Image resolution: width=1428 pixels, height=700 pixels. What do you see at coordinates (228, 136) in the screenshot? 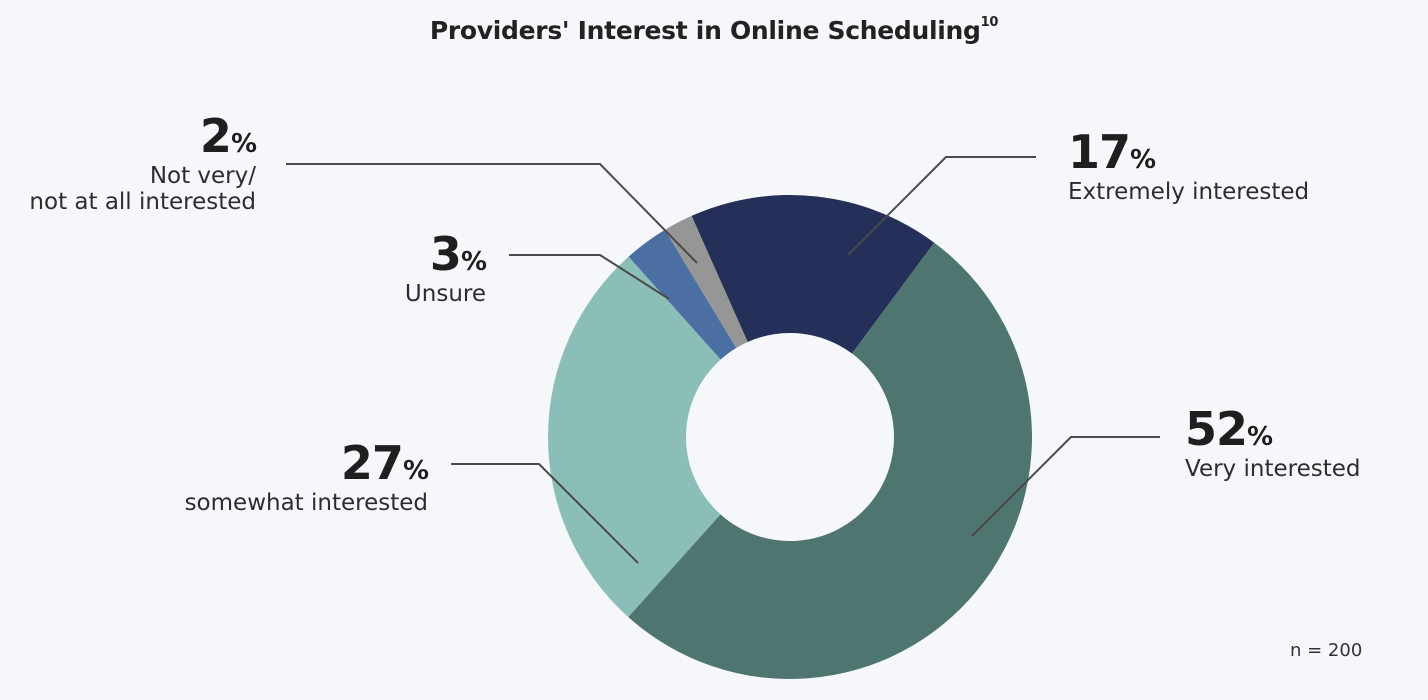
I see `pct-notvery: 2%` at bounding box center [228, 136].